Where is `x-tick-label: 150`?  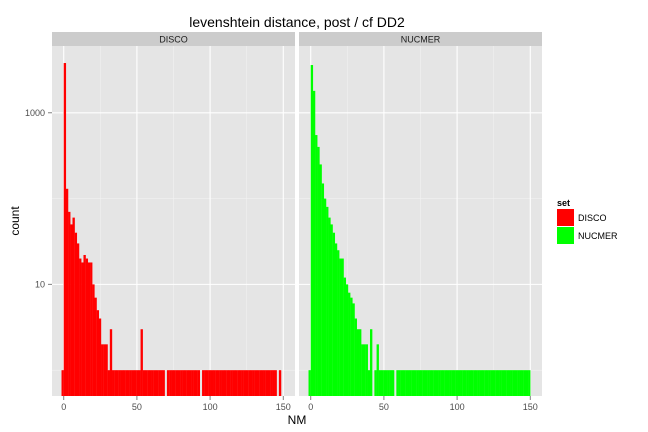
x-tick-label: 150 is located at coordinates (283, 407).